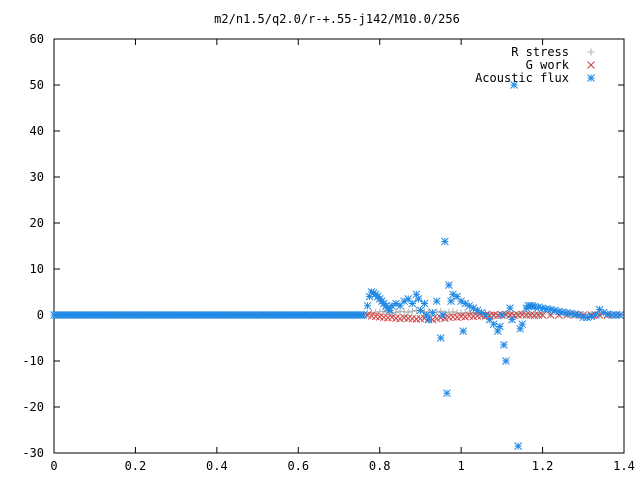 The width and height of the screenshot is (640, 480). I want to click on y-tick-label: 10, so click(37, 269).